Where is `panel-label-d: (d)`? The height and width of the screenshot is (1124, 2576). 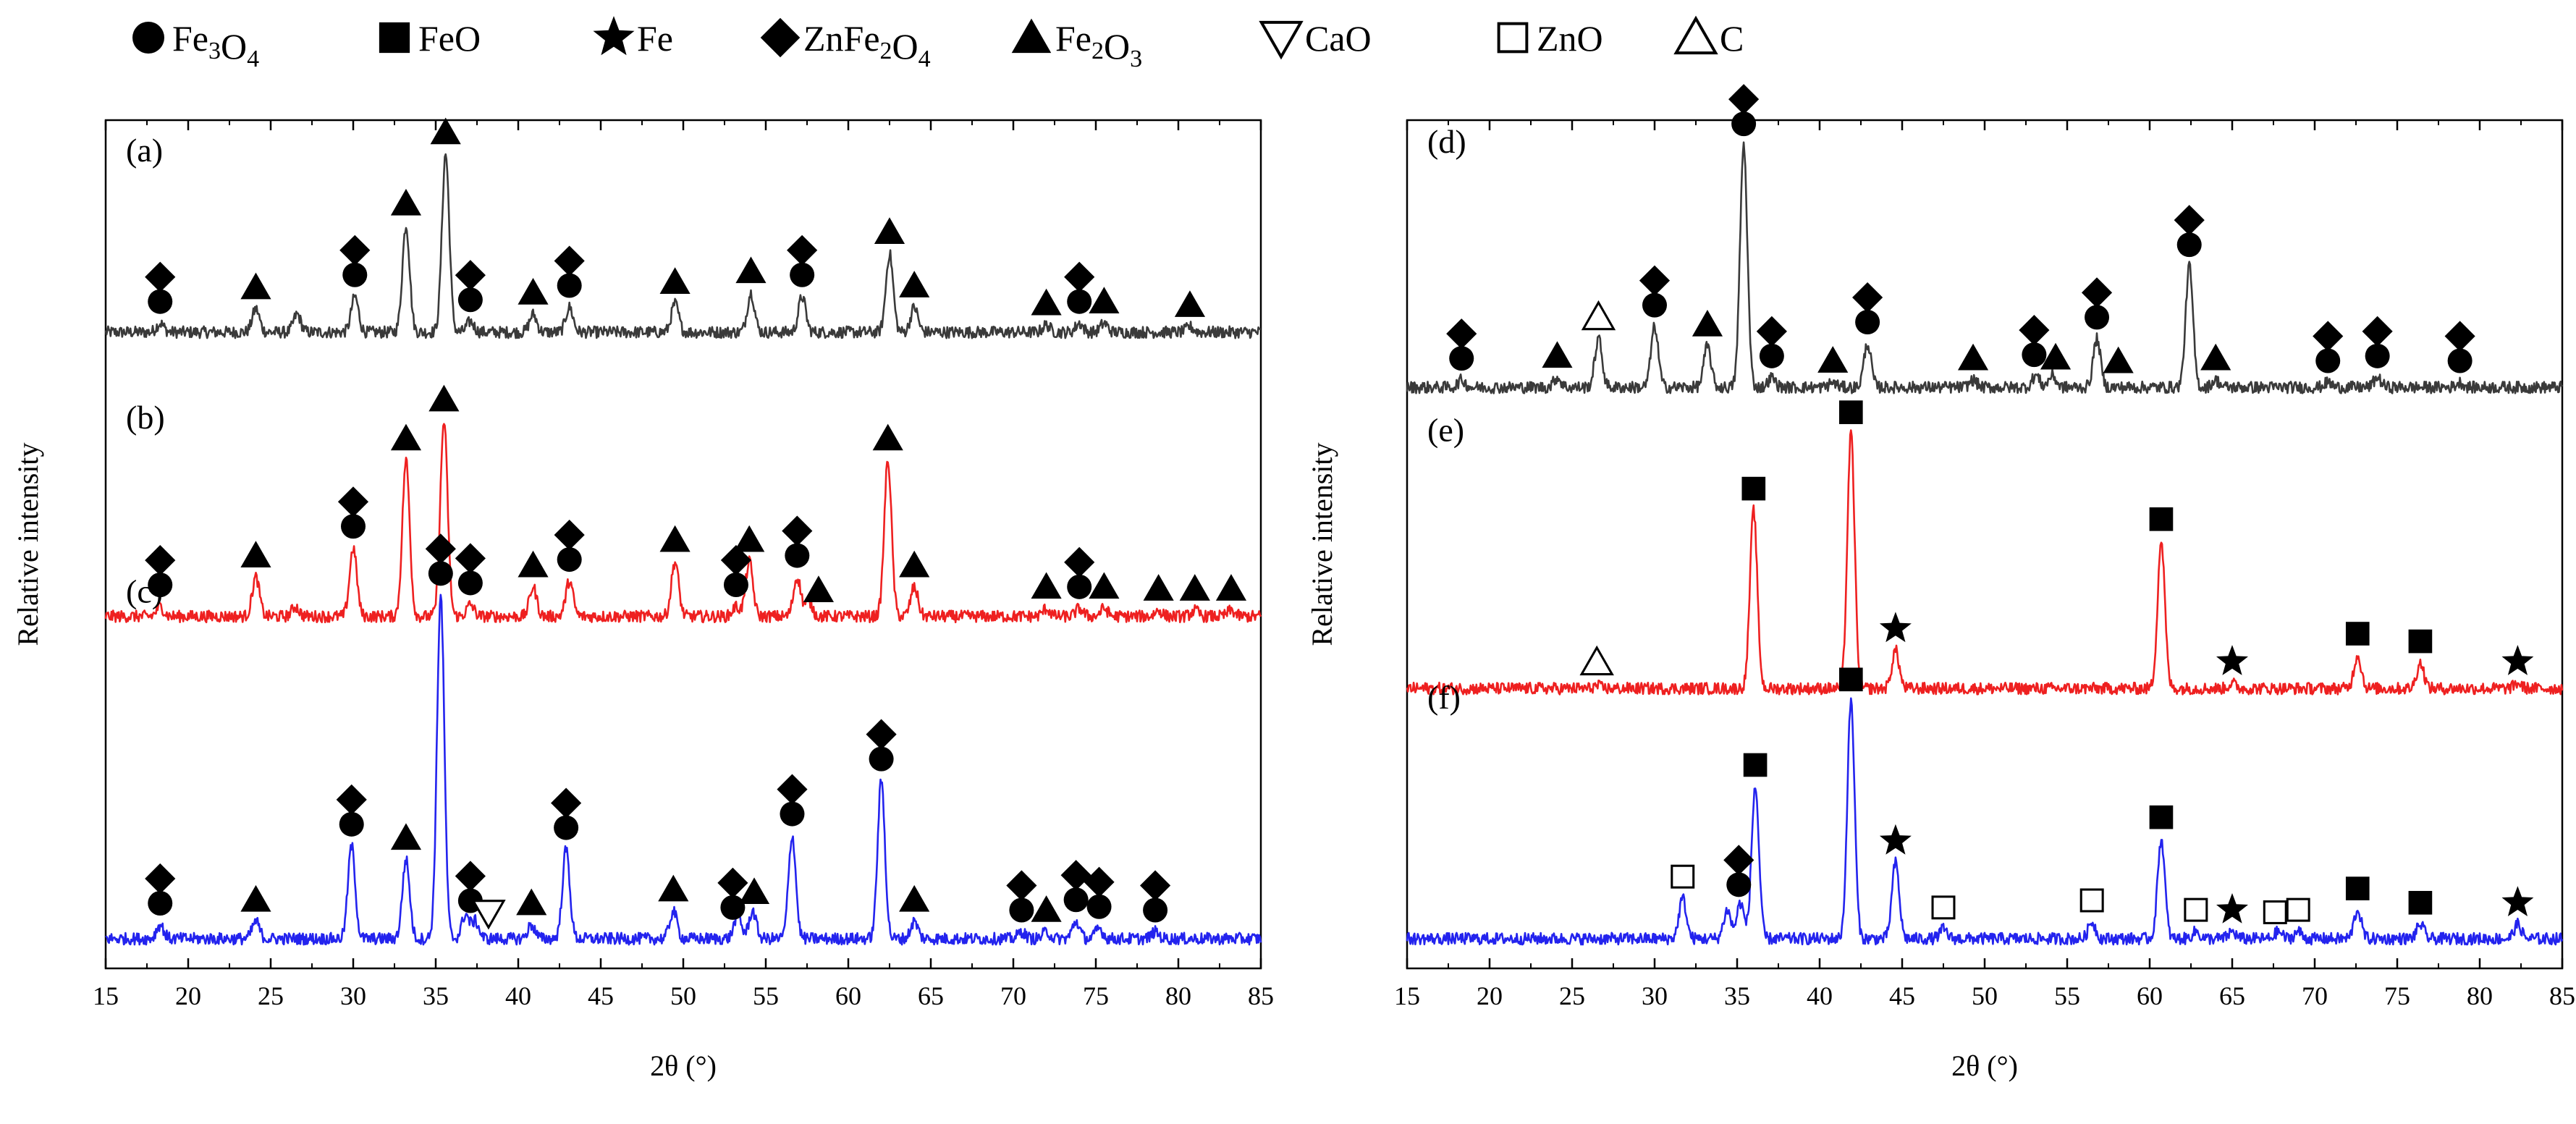
panel-label-d: (d) is located at coordinates (1447, 141).